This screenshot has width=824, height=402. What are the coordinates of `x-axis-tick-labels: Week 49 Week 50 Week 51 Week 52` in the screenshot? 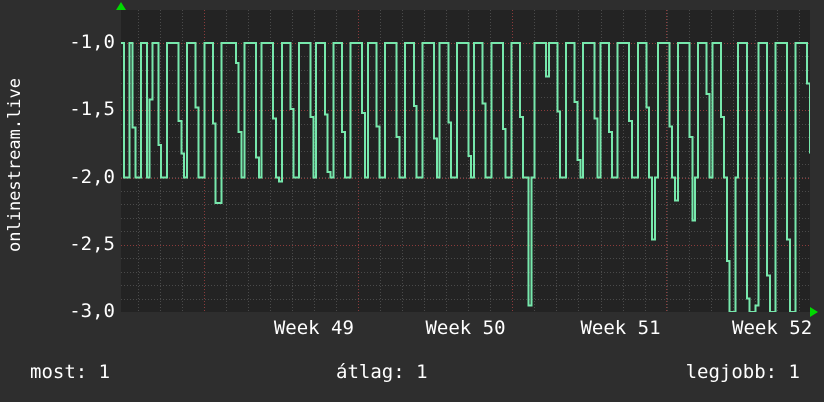 It's located at (412, 330).